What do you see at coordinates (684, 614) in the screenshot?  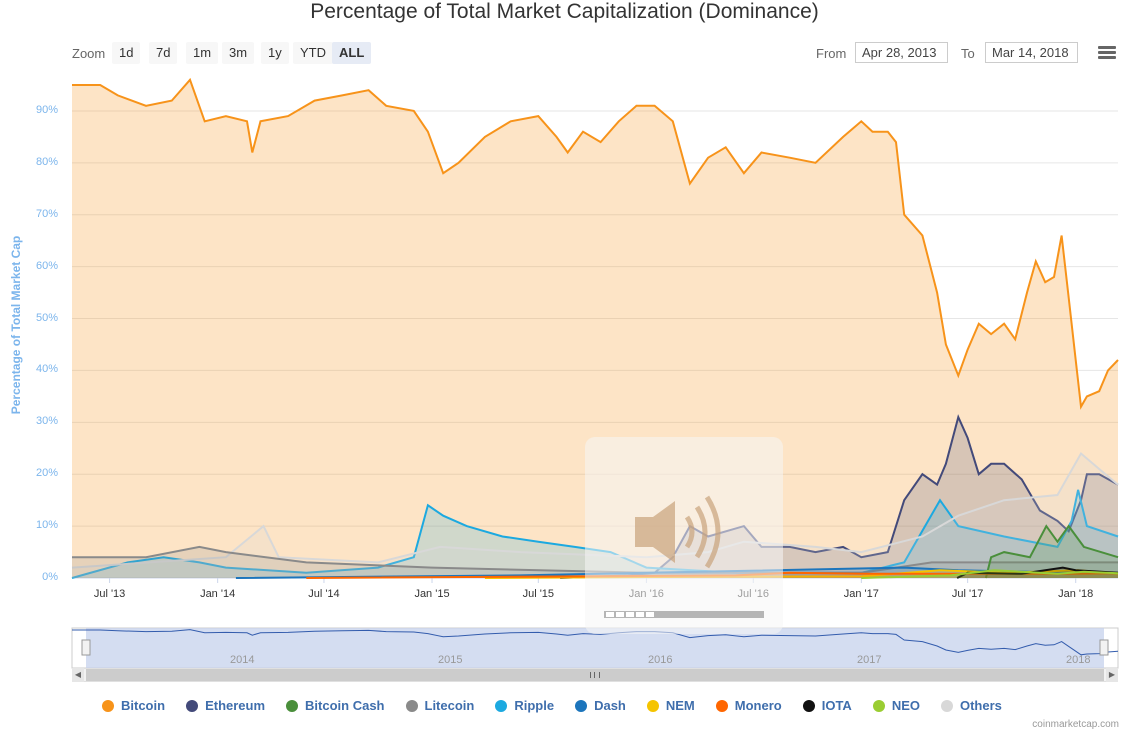 I see `media-progress-bar` at bounding box center [684, 614].